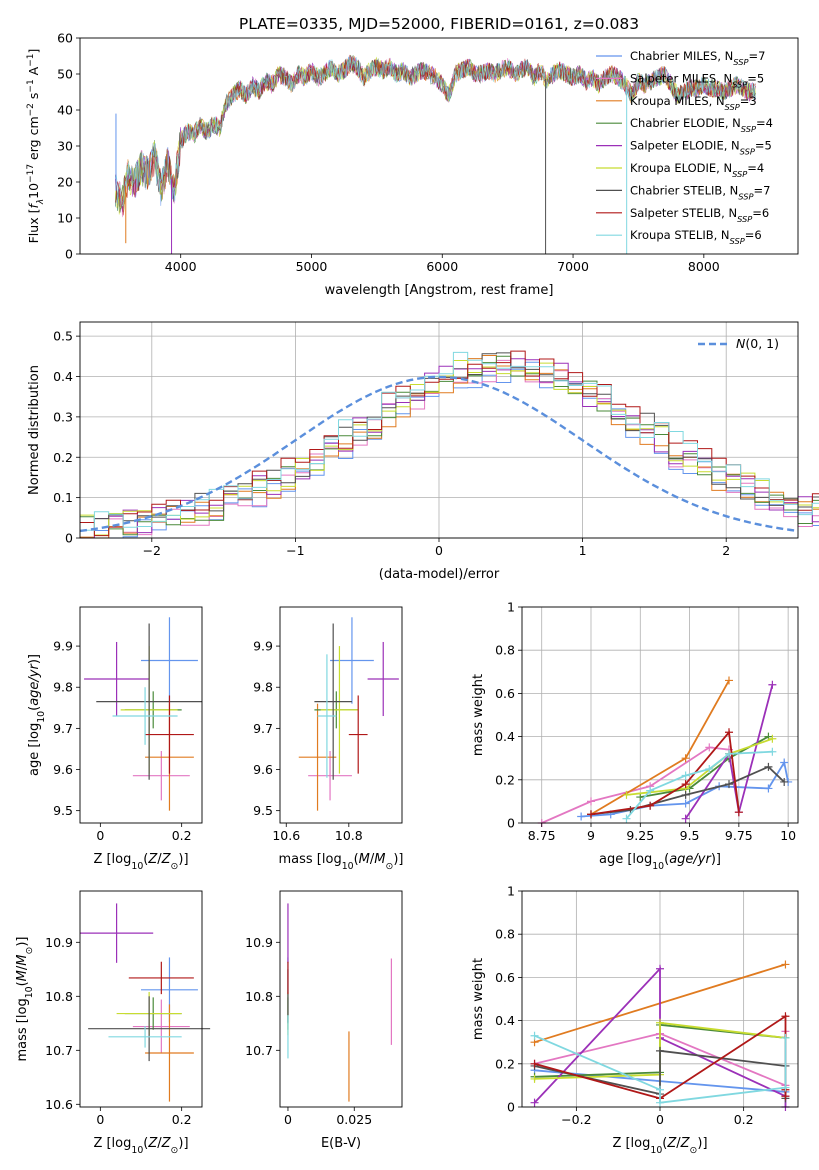 The width and height of the screenshot is (819, 1170). Describe the element at coordinates (65, 182) in the screenshot. I see `y-tick-label: 20` at that location.